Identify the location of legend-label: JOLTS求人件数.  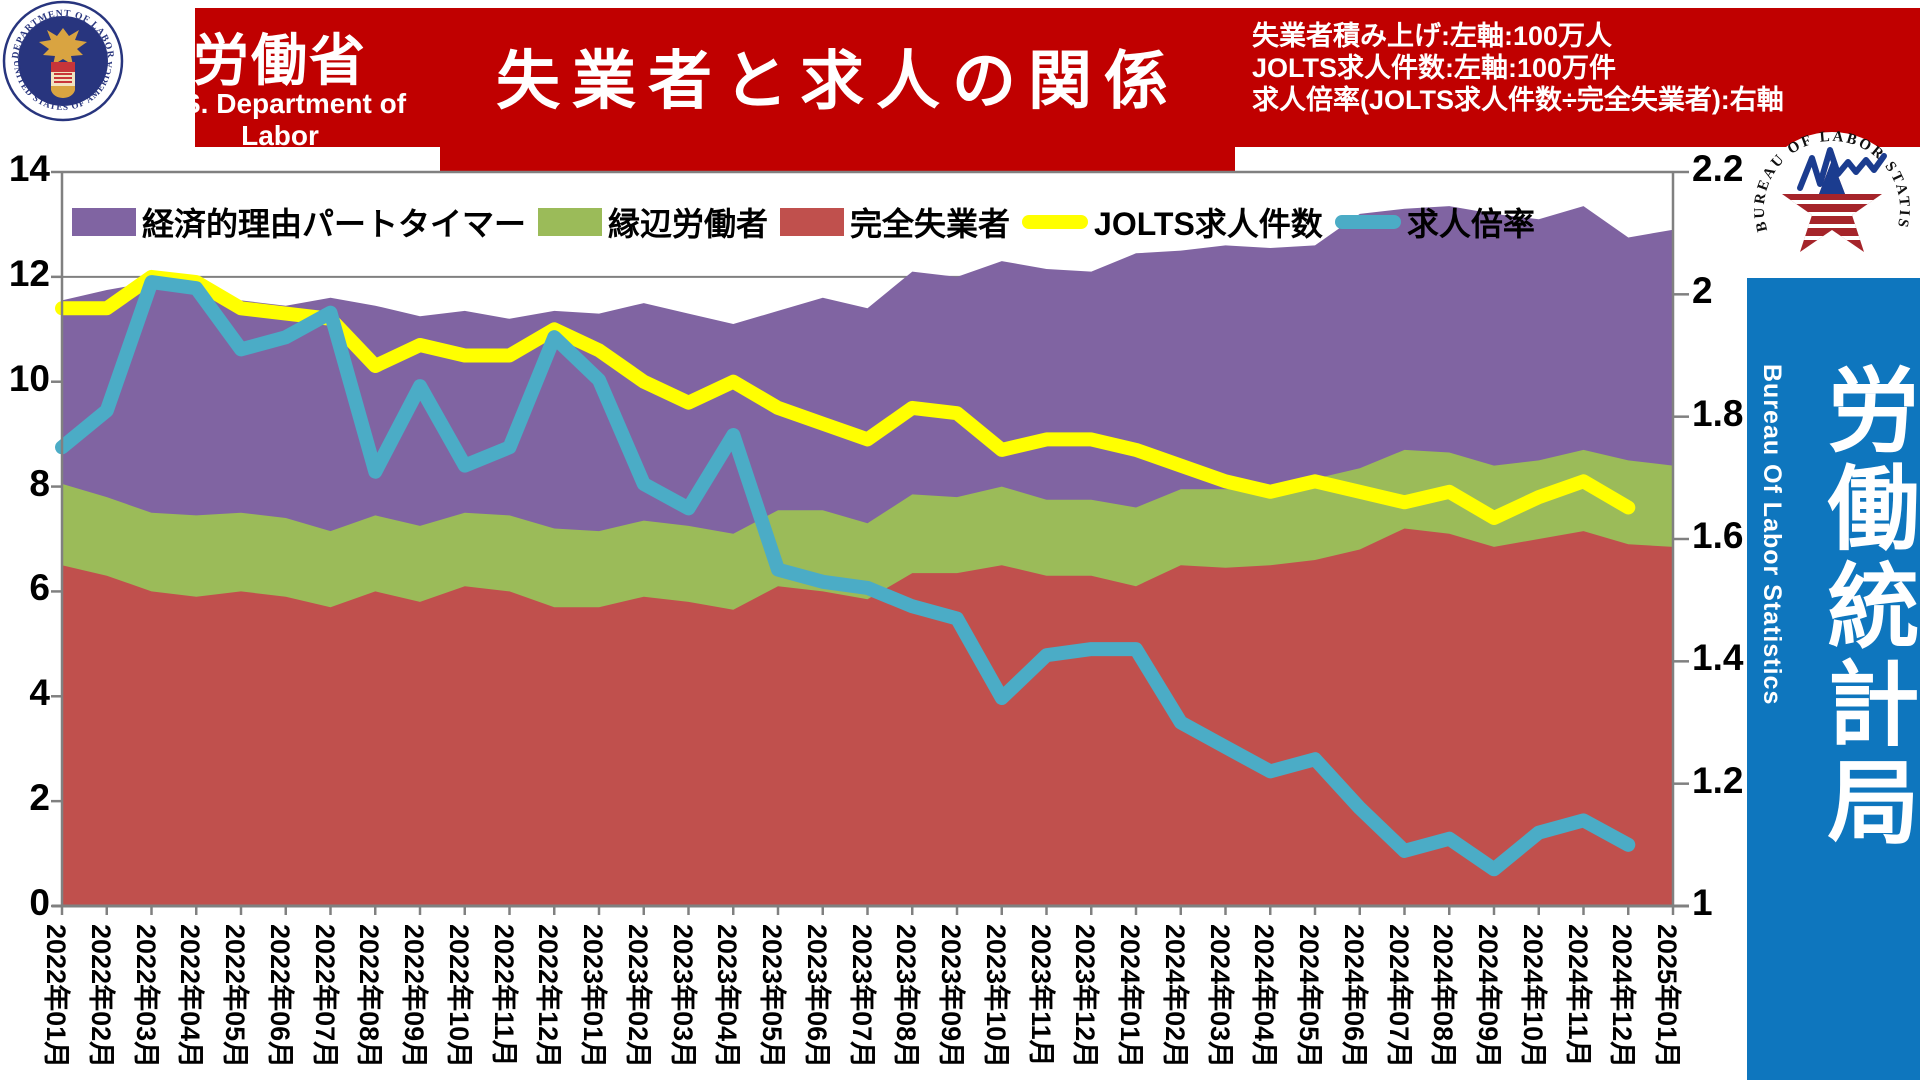
(1208, 224).